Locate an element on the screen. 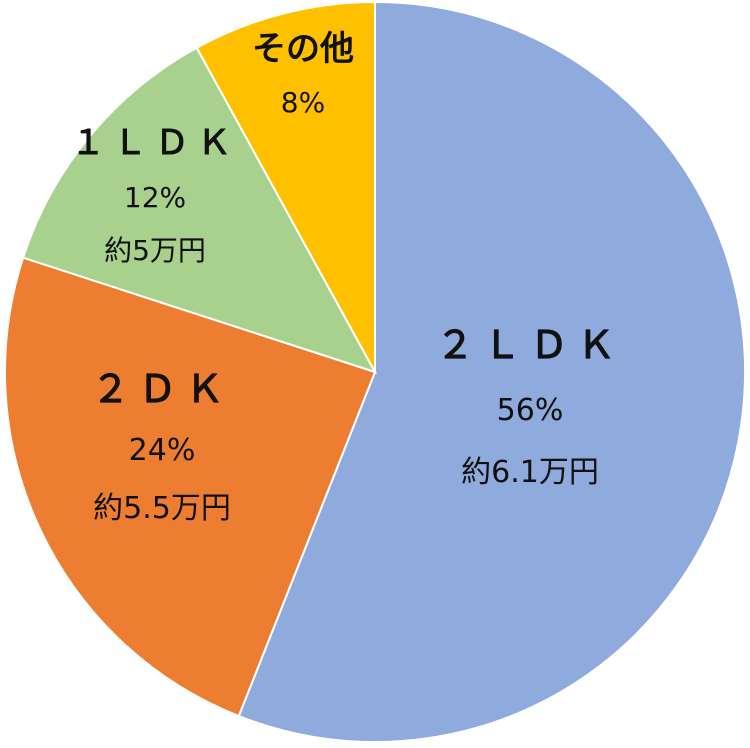  slice-label-1: ２ＤＫ is located at coordinates (161, 389).